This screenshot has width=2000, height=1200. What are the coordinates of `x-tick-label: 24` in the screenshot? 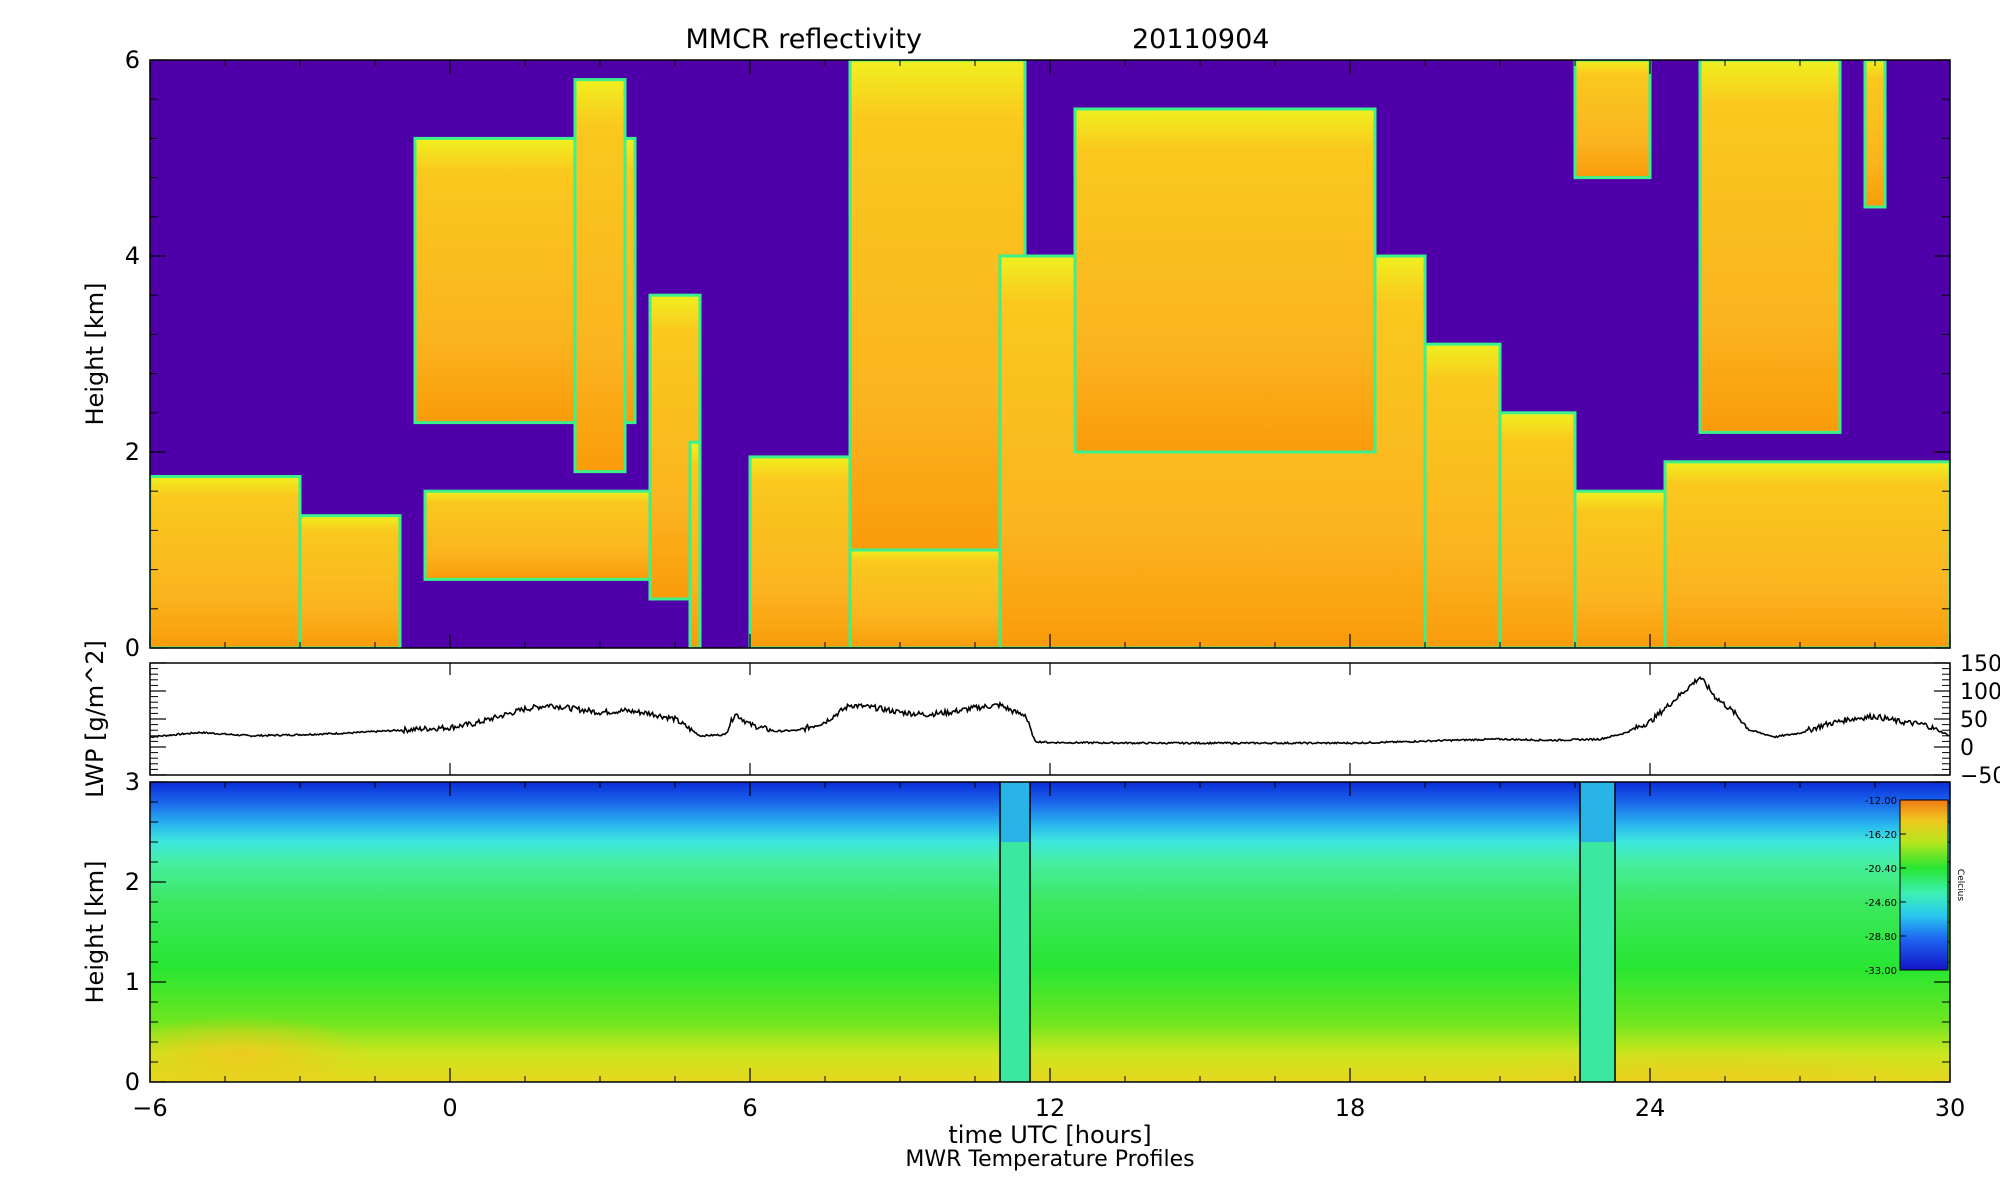 It's located at (1650, 1108).